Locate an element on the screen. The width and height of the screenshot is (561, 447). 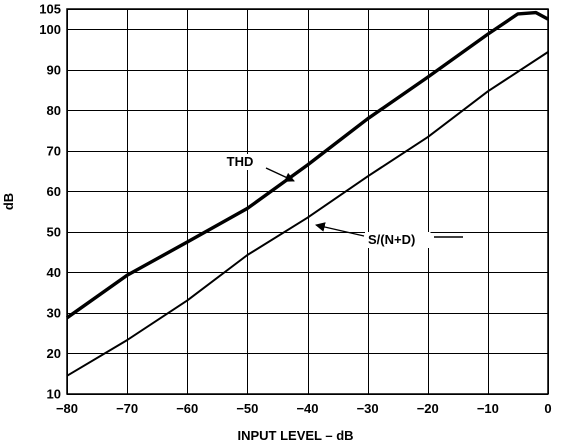
y-tick-label: 30 is located at coordinates (54, 312).